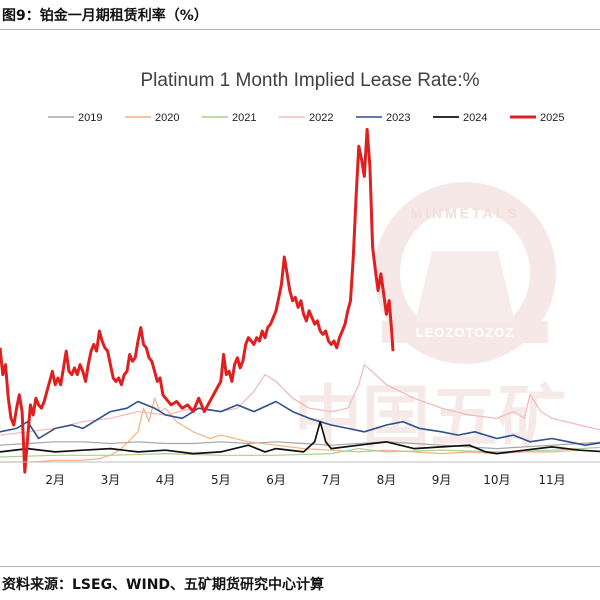 This screenshot has height=600, width=600. Describe the element at coordinates (55, 480) in the screenshot. I see `x-tick-label: 2月` at that location.